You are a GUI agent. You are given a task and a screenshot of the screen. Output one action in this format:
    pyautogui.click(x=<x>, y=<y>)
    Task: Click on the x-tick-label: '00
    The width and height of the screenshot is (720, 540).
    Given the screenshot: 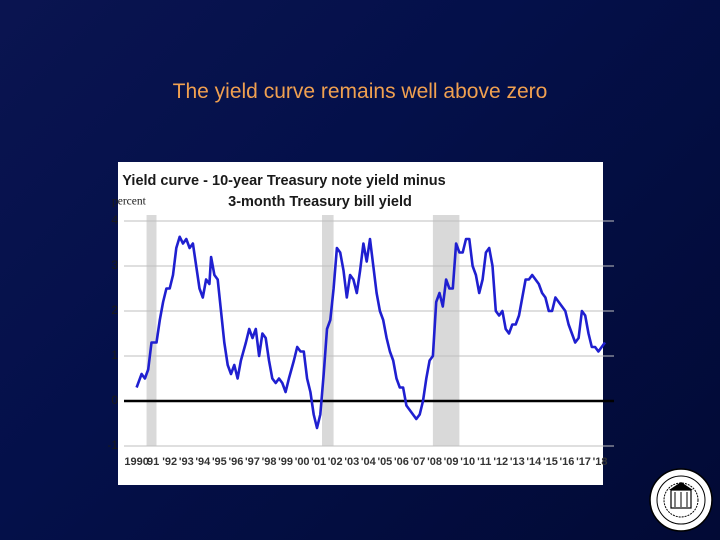 What is the action you would take?
    pyautogui.click(x=302, y=462)
    